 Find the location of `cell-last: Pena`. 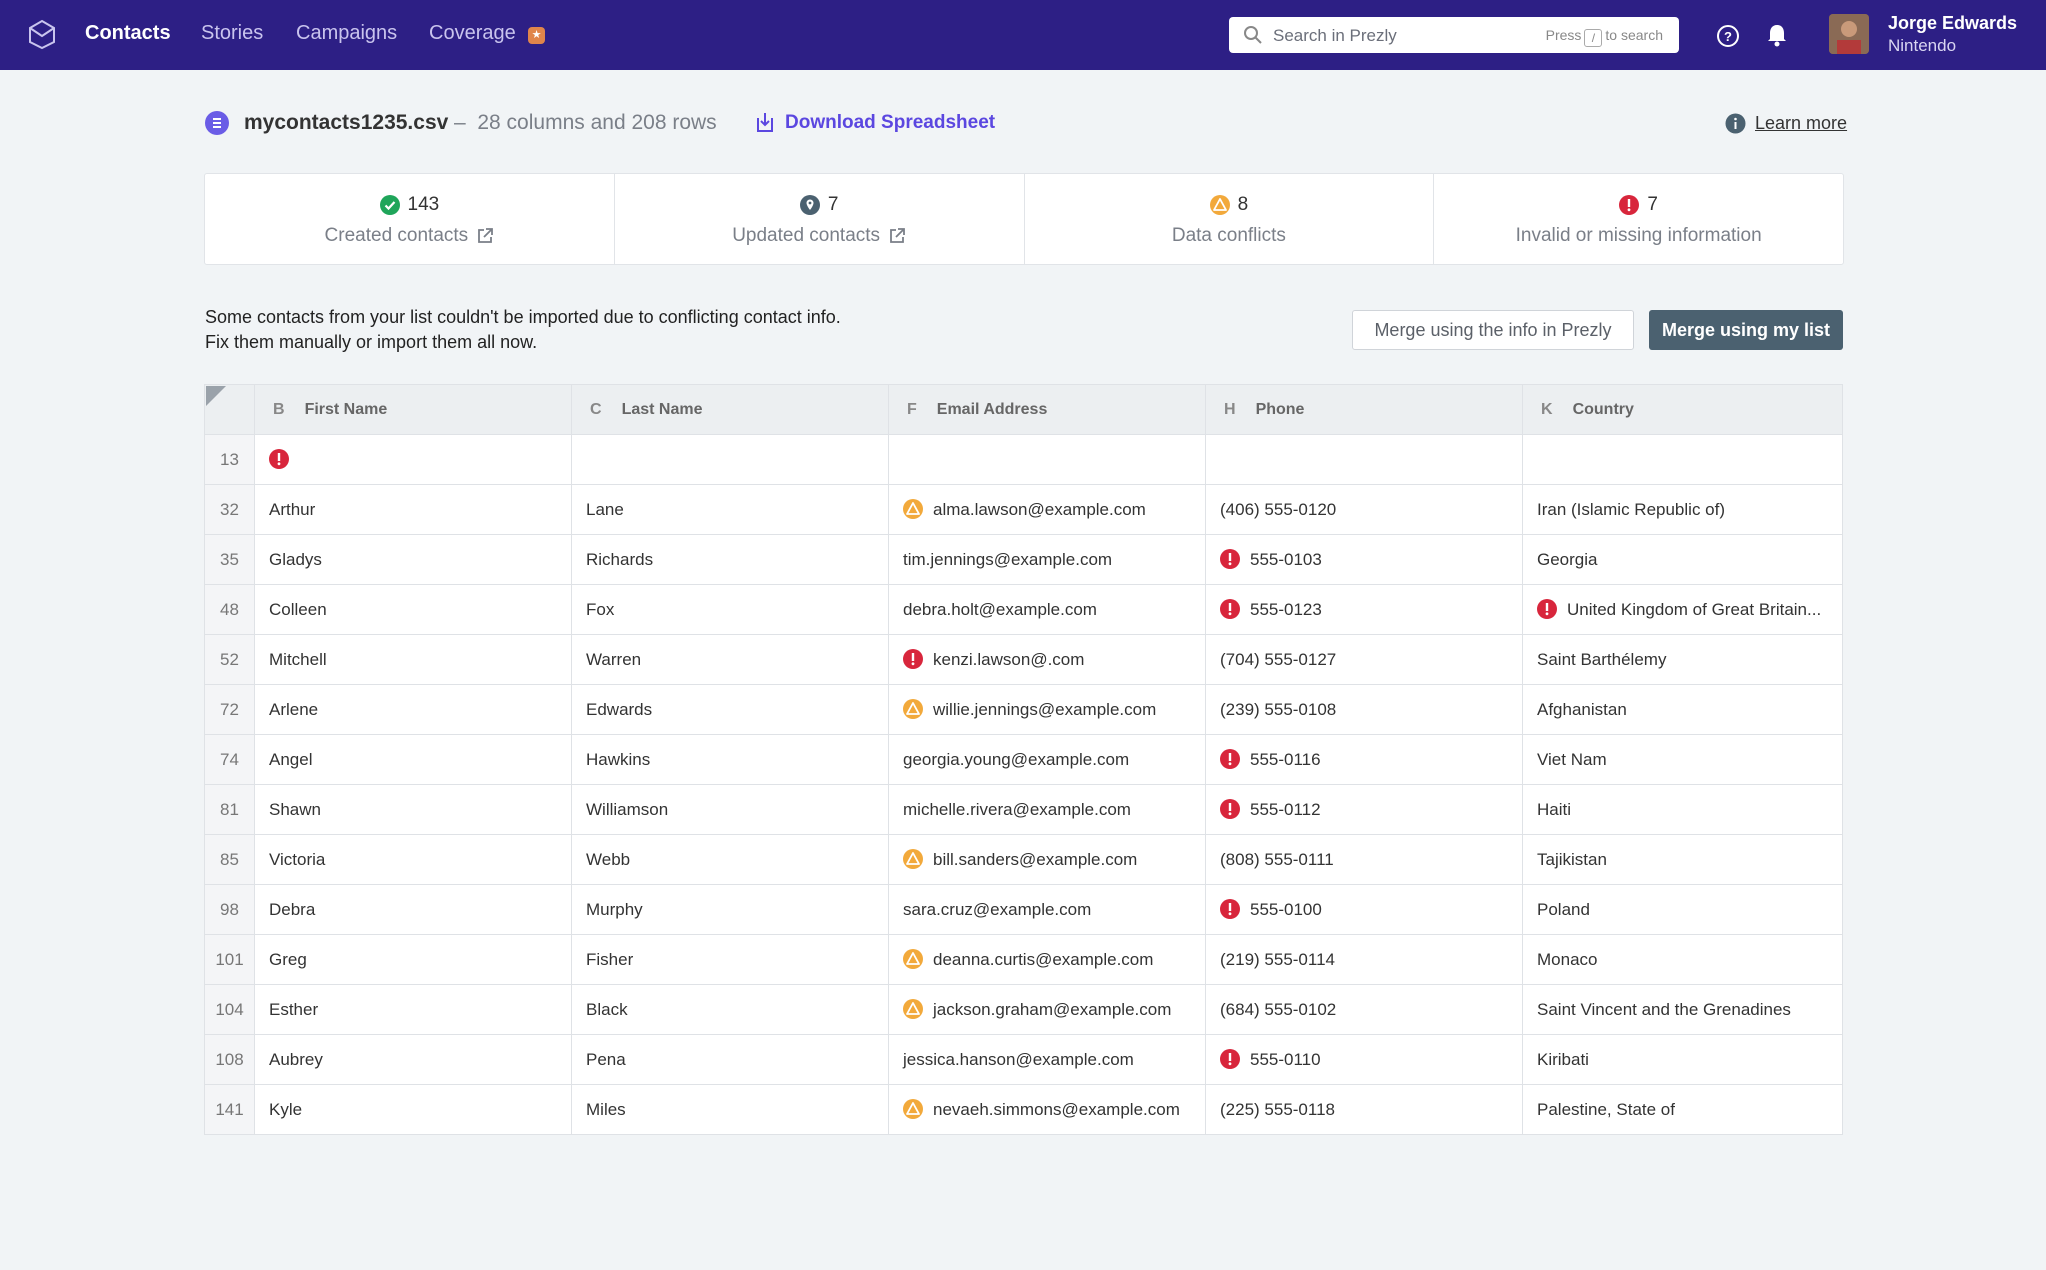

cell-last: Pena is located at coordinates (730, 1059).